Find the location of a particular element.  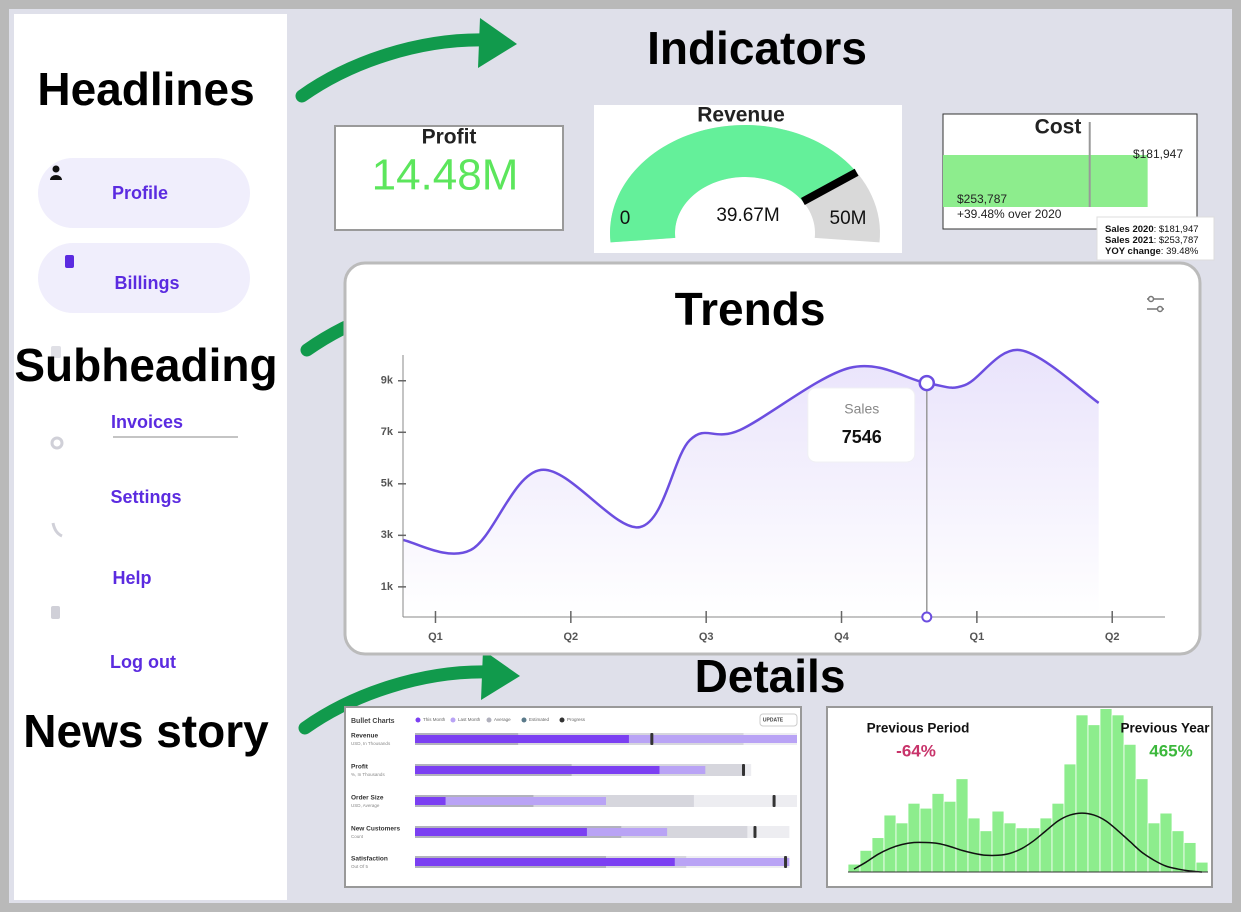

tooltip-line: Sales 2021: $253,787 is located at coordinates (1152, 240).